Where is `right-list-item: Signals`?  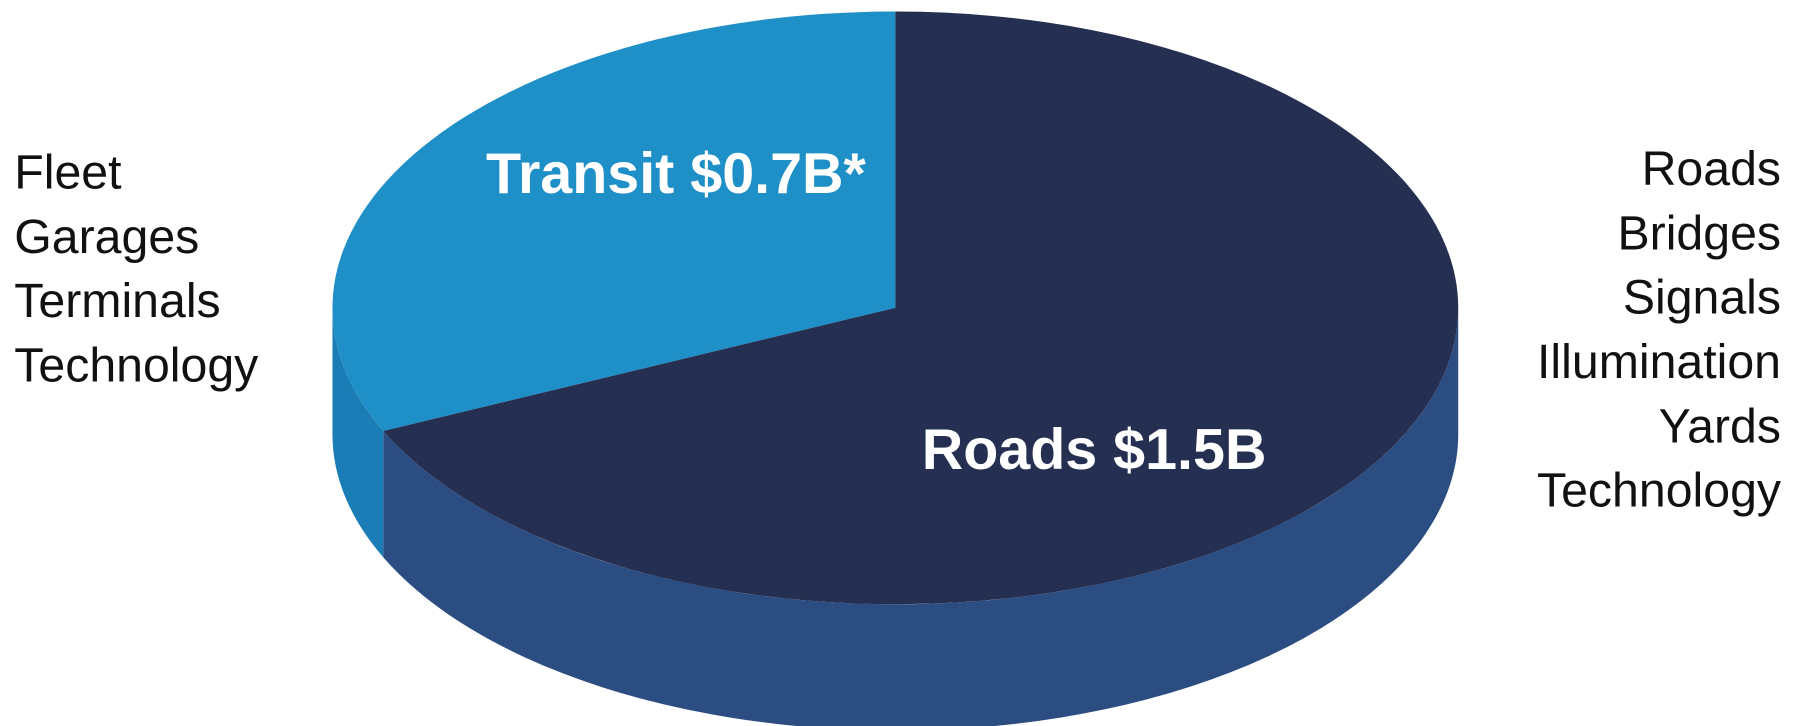
right-list-item: Signals is located at coordinates (1702, 298).